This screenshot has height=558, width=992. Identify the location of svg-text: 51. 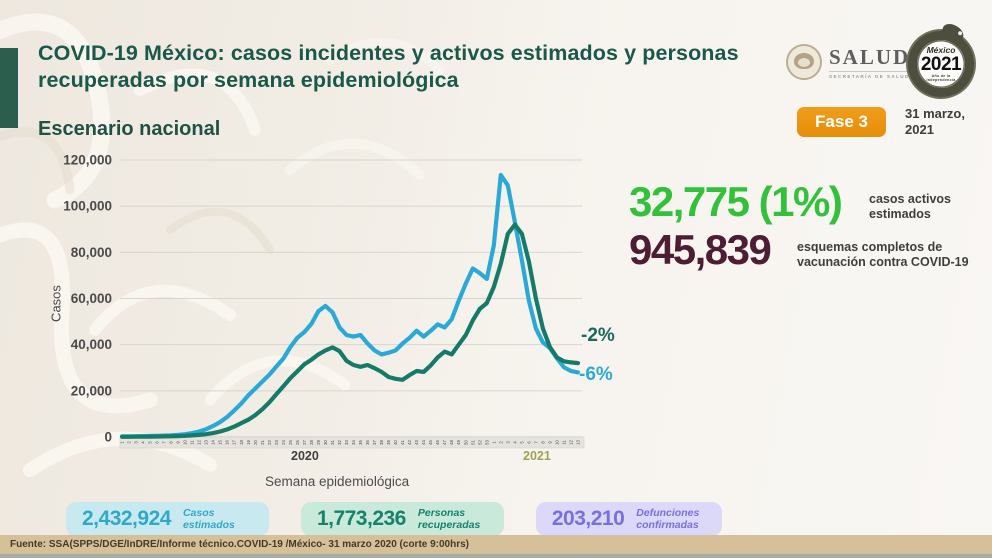
(472, 442).